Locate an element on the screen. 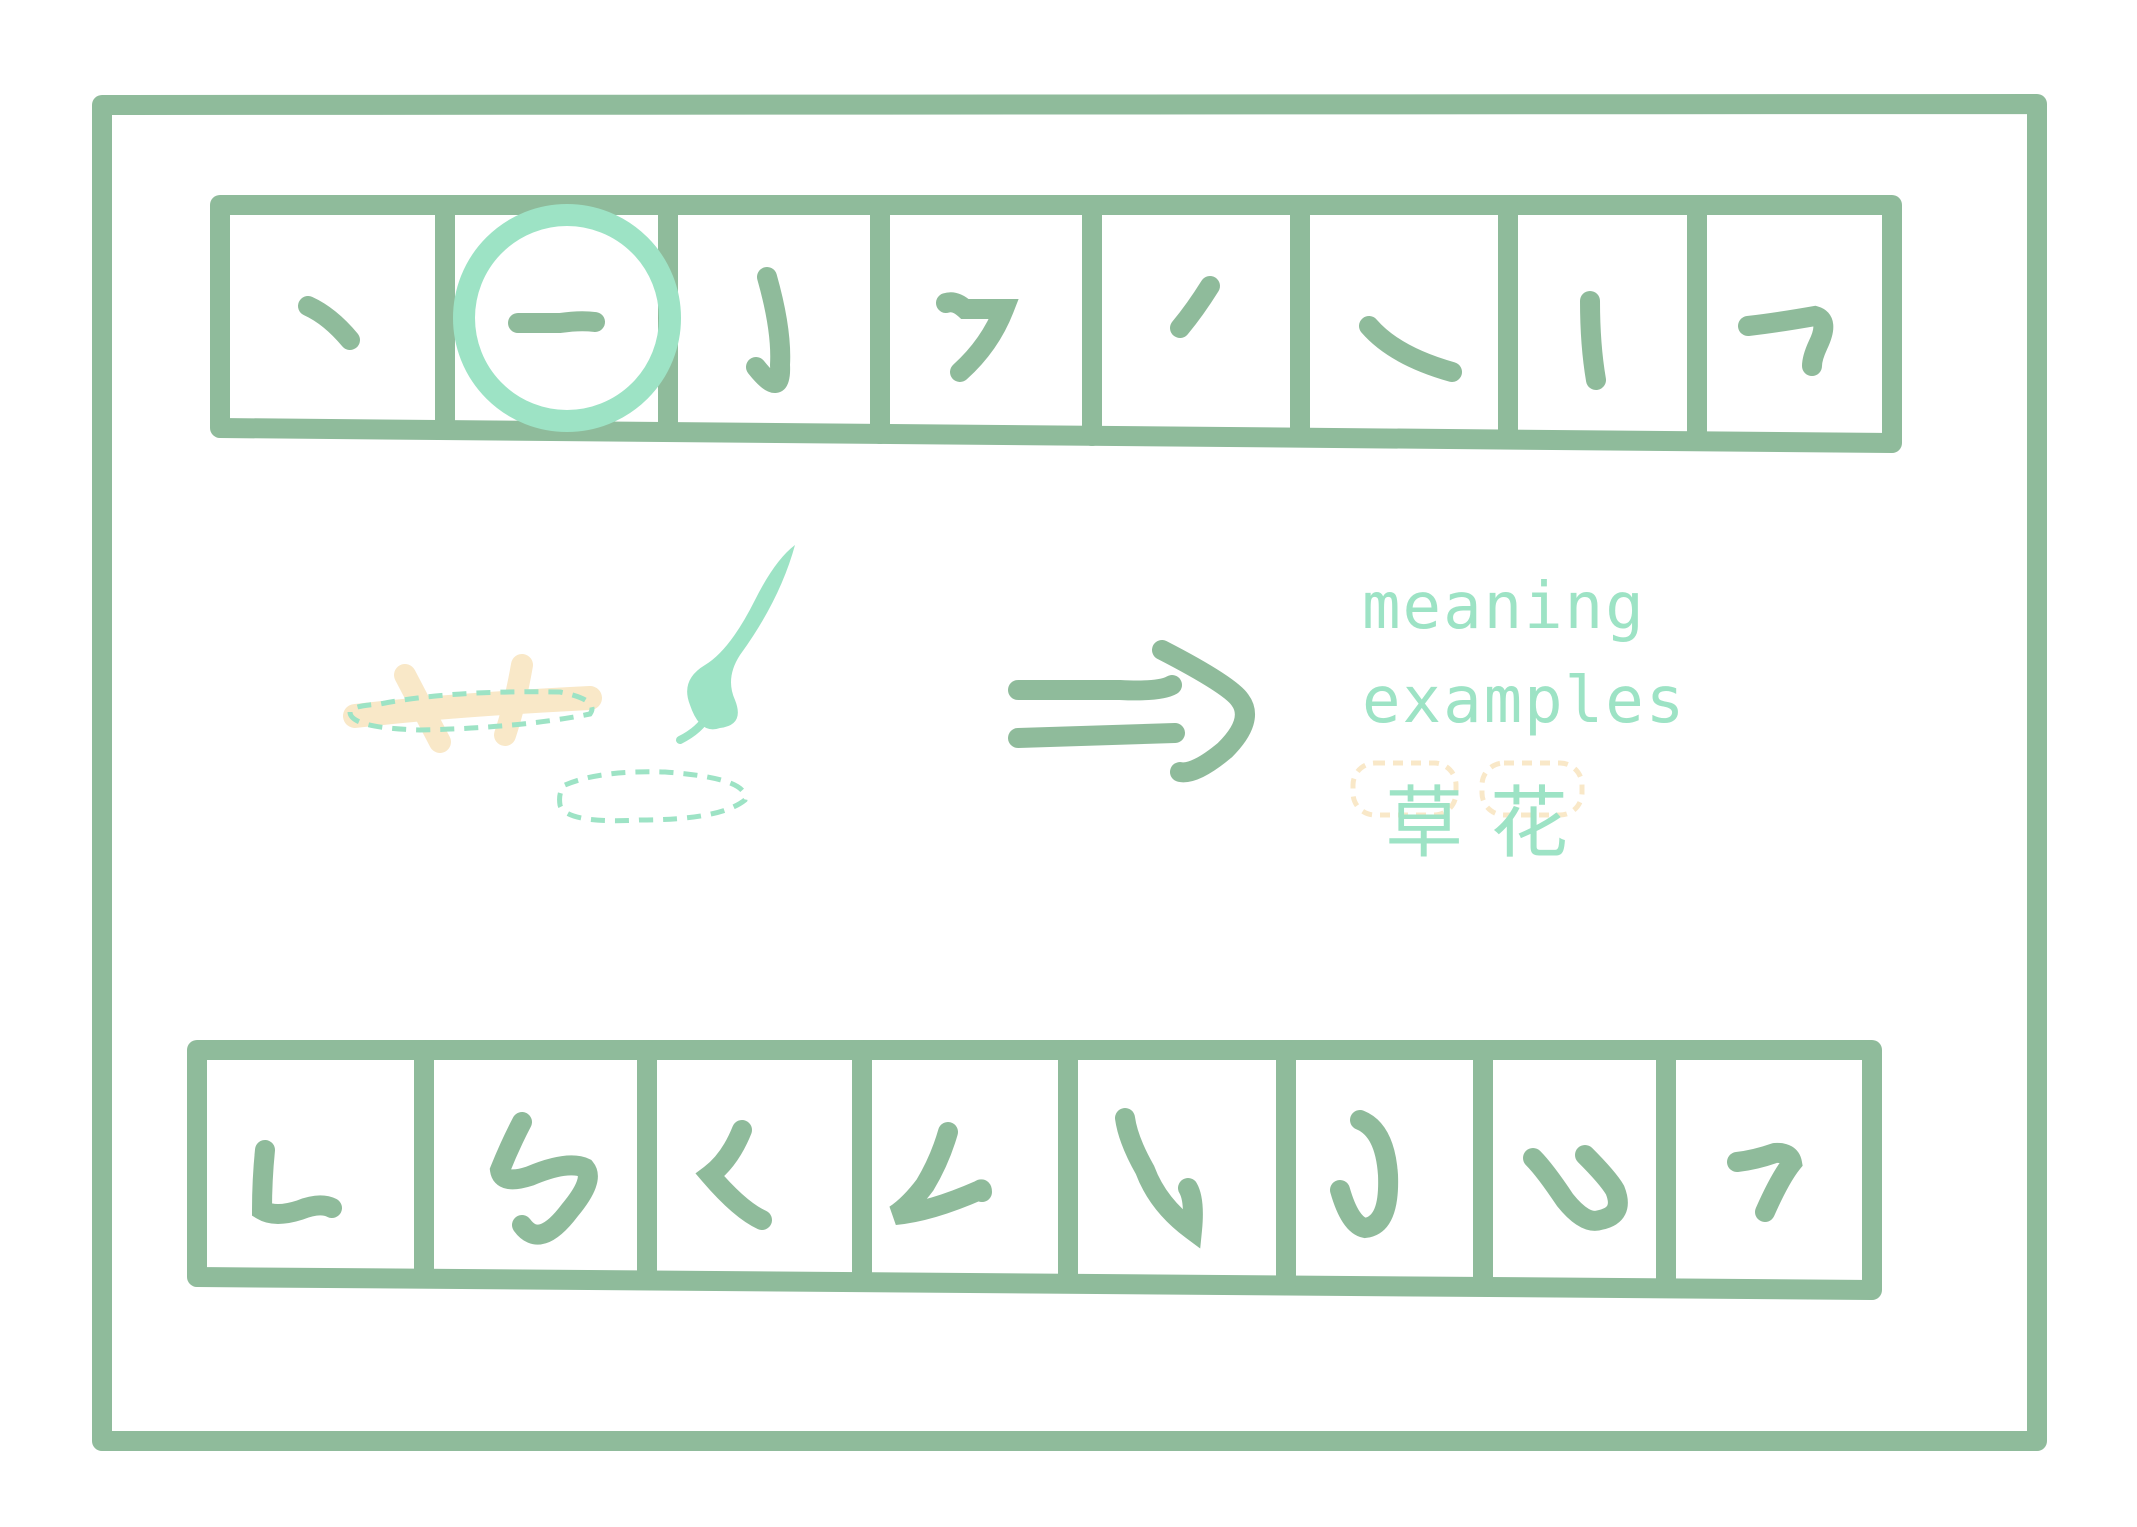  dian-stroke-icon is located at coordinates (329, 323).